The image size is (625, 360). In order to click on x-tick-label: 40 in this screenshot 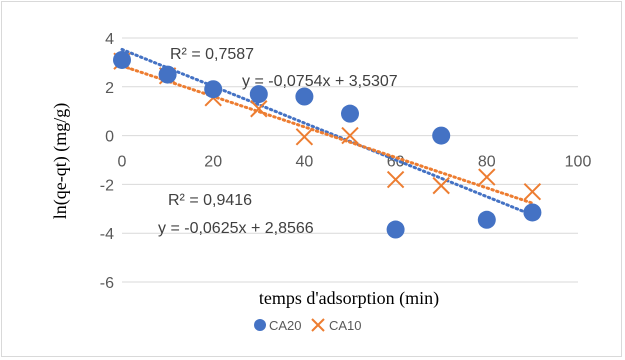, I will do `click(305, 162)`.